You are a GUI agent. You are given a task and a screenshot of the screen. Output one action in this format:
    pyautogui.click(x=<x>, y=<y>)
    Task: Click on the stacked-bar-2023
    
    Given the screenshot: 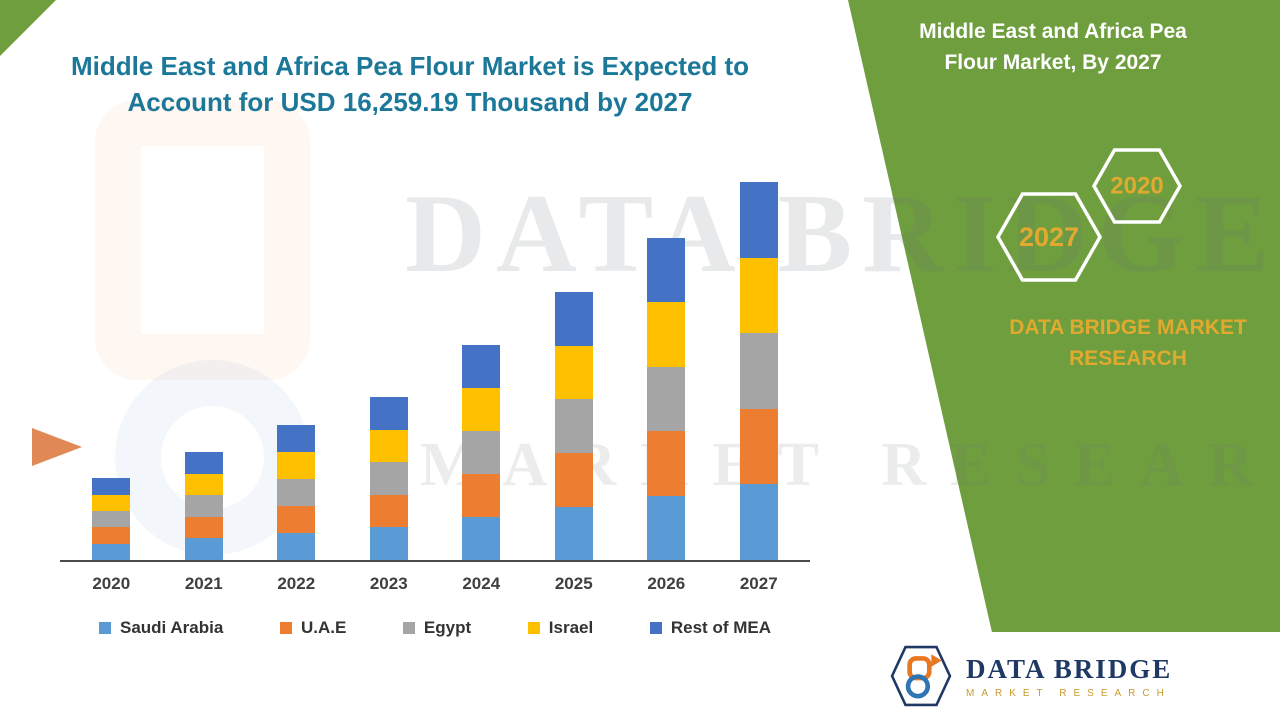 What is the action you would take?
    pyautogui.click(x=388, y=478)
    